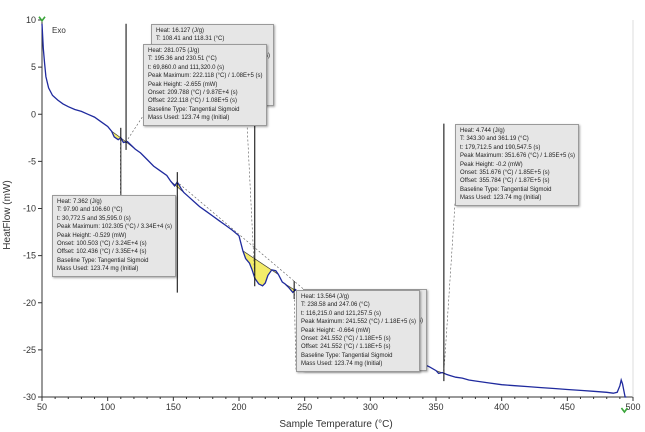  I want to click on annotation-line: T: 195.36 and 230.51 (°C), so click(182, 59).